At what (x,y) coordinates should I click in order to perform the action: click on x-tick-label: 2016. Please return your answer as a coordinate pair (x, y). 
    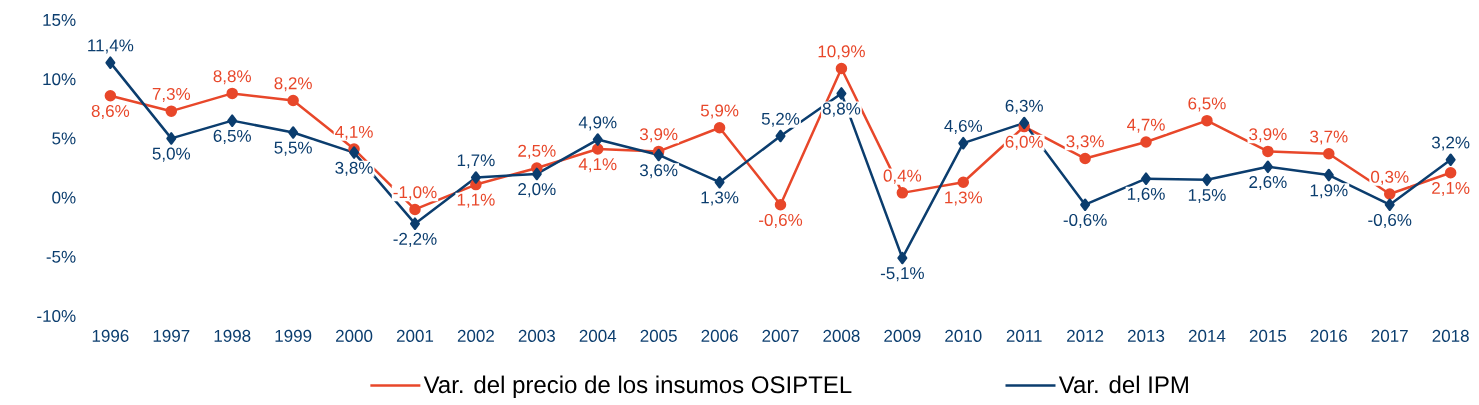
    Looking at the image, I should click on (1328, 335).